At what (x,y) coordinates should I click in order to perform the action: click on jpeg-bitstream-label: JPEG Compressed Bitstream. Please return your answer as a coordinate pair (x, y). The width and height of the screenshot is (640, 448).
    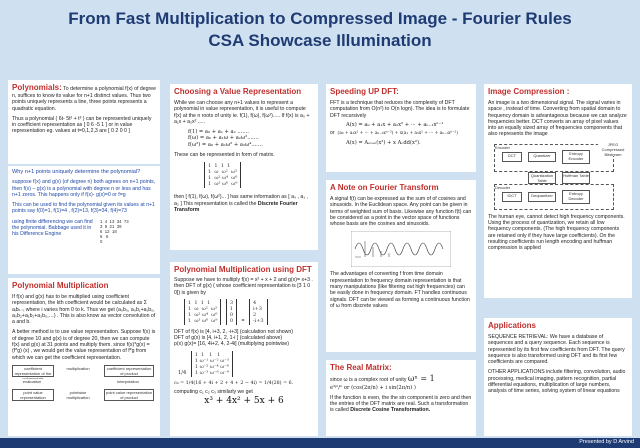
    Looking at the image, I should click on (613, 149).